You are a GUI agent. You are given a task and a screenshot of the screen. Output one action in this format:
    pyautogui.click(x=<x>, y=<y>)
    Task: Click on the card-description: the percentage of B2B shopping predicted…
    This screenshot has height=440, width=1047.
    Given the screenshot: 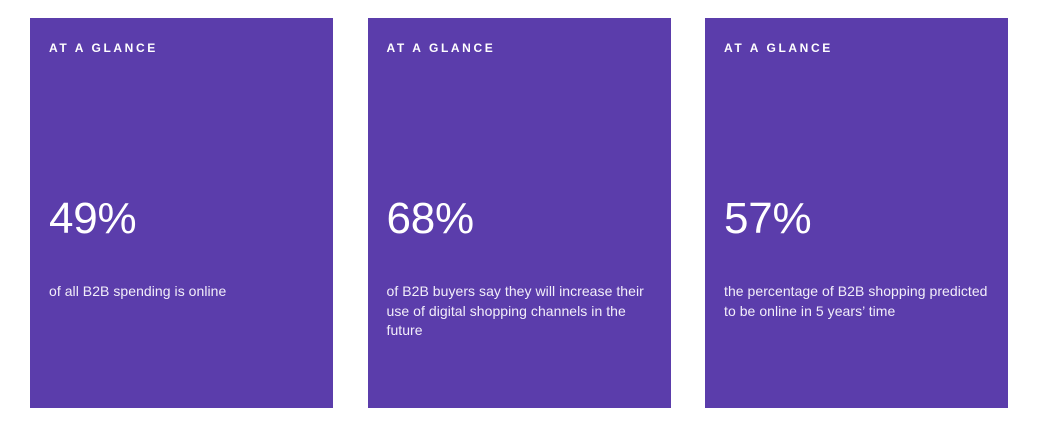 What is the action you would take?
    pyautogui.click(x=856, y=301)
    